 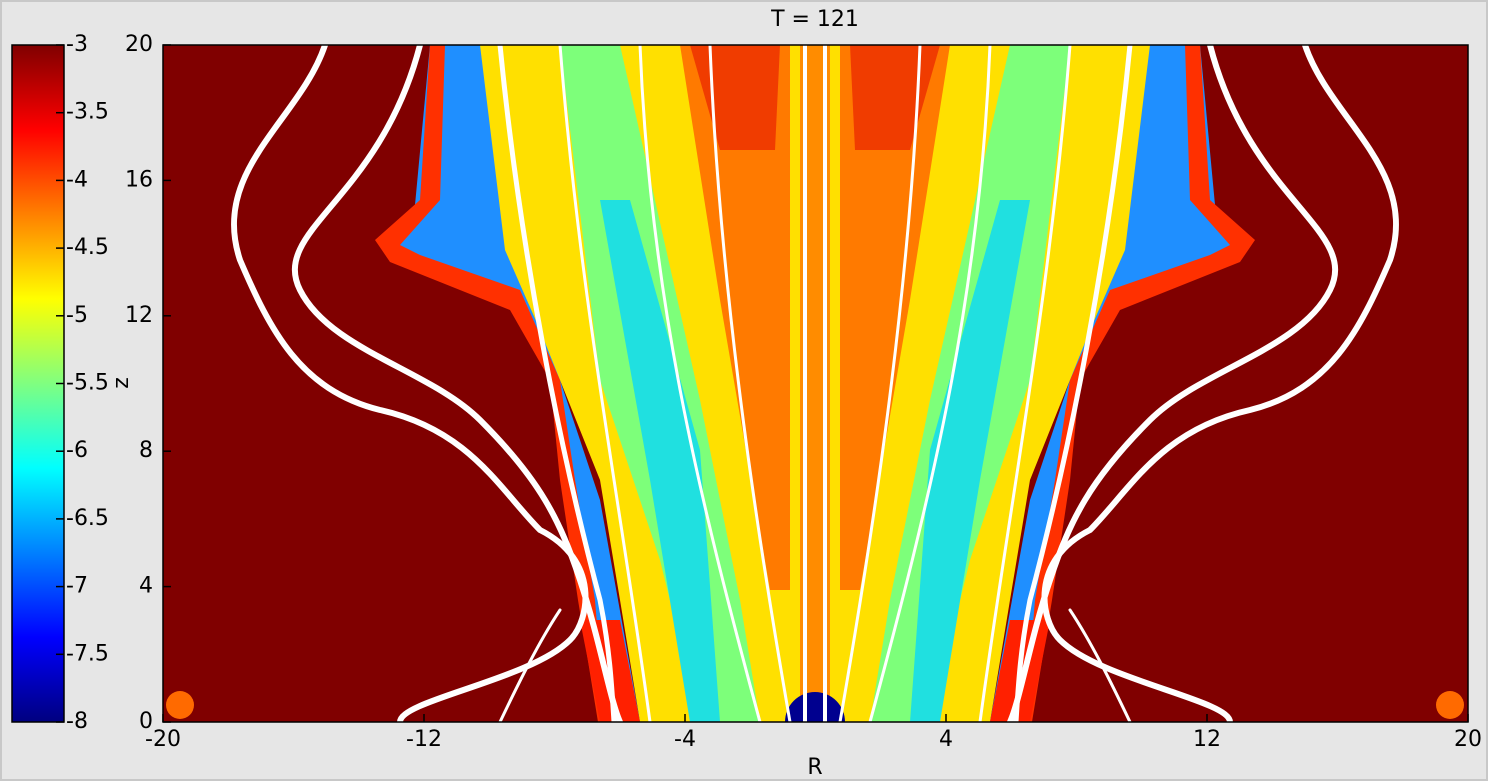 What do you see at coordinates (814, 767) in the screenshot?
I see `x-axis-label: R` at bounding box center [814, 767].